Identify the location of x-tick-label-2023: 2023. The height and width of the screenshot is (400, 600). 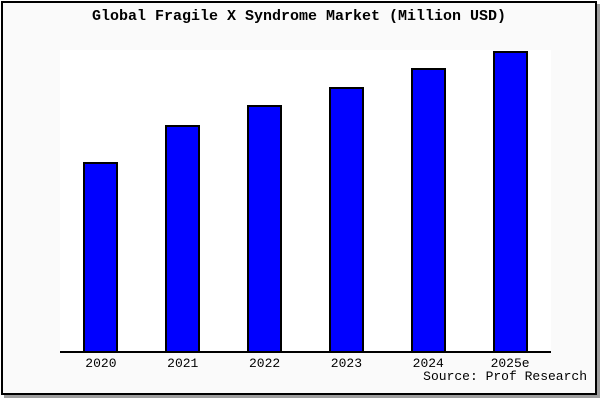
(346, 363).